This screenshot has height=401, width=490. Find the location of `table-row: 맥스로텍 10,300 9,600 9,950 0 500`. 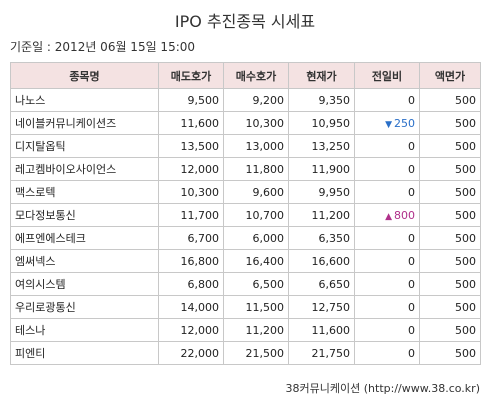

table-row: 맥스로텍 10,300 9,600 9,950 0 500 is located at coordinates (245, 192).